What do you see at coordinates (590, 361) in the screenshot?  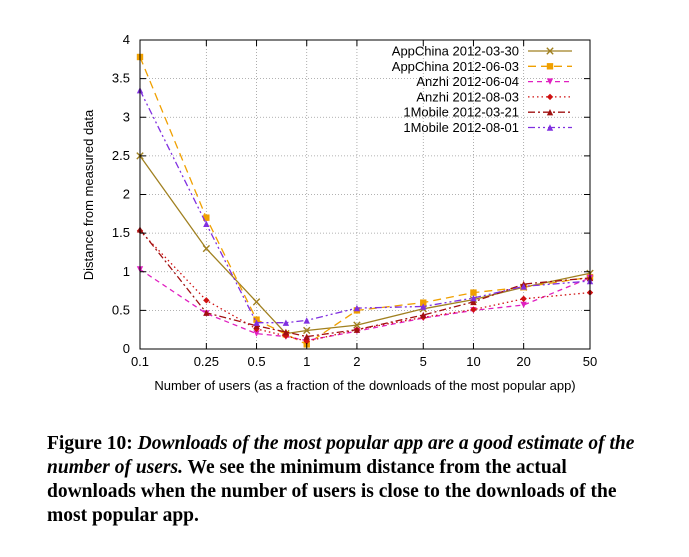 I see `x-tick-label: 50` at bounding box center [590, 361].